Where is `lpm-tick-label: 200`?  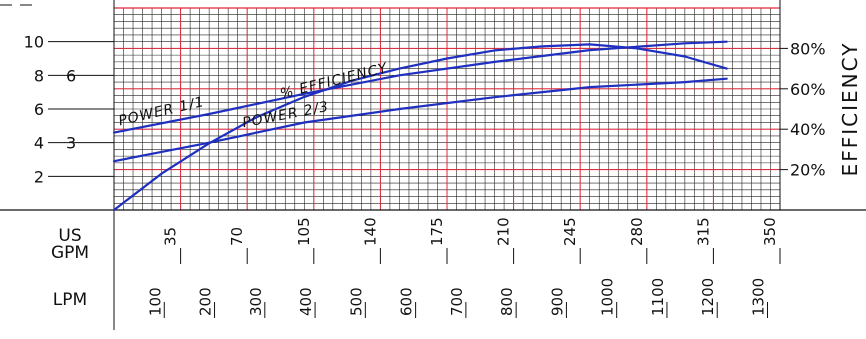
lpm-tick-label: 200 is located at coordinates (206, 301).